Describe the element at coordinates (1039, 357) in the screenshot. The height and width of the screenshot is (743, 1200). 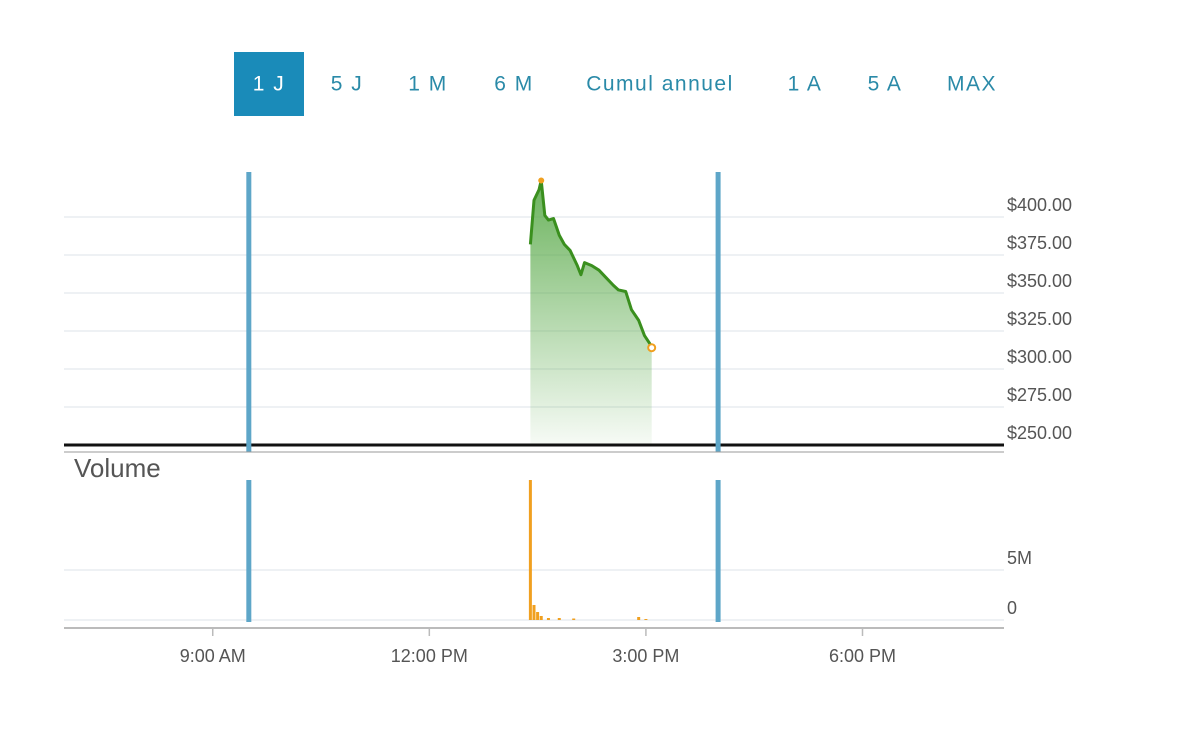
I see `y-tick-label: $300.00` at that location.